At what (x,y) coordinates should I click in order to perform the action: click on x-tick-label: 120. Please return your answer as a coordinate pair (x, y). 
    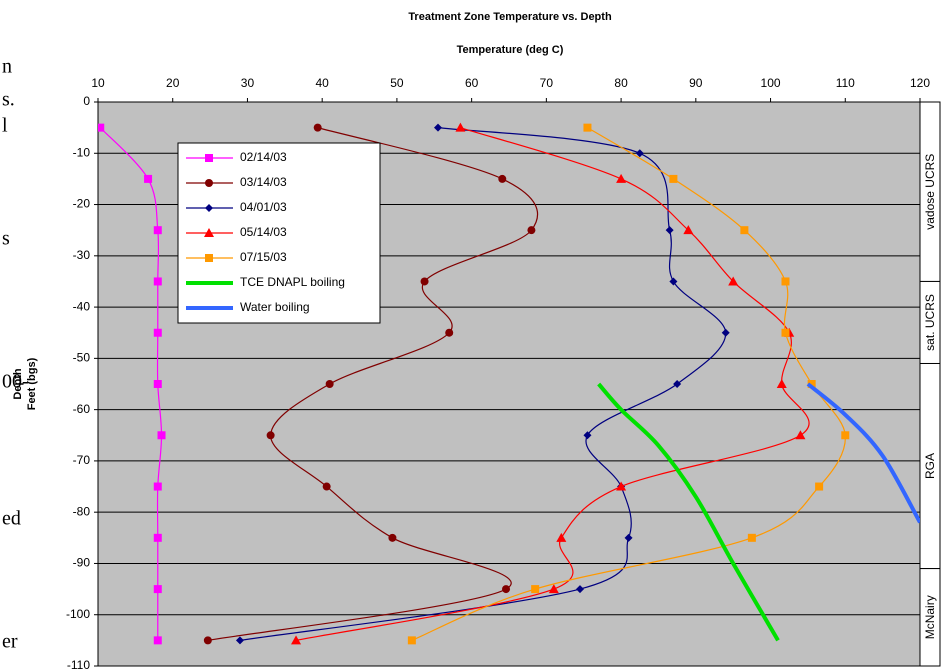
    Looking at the image, I should click on (920, 83).